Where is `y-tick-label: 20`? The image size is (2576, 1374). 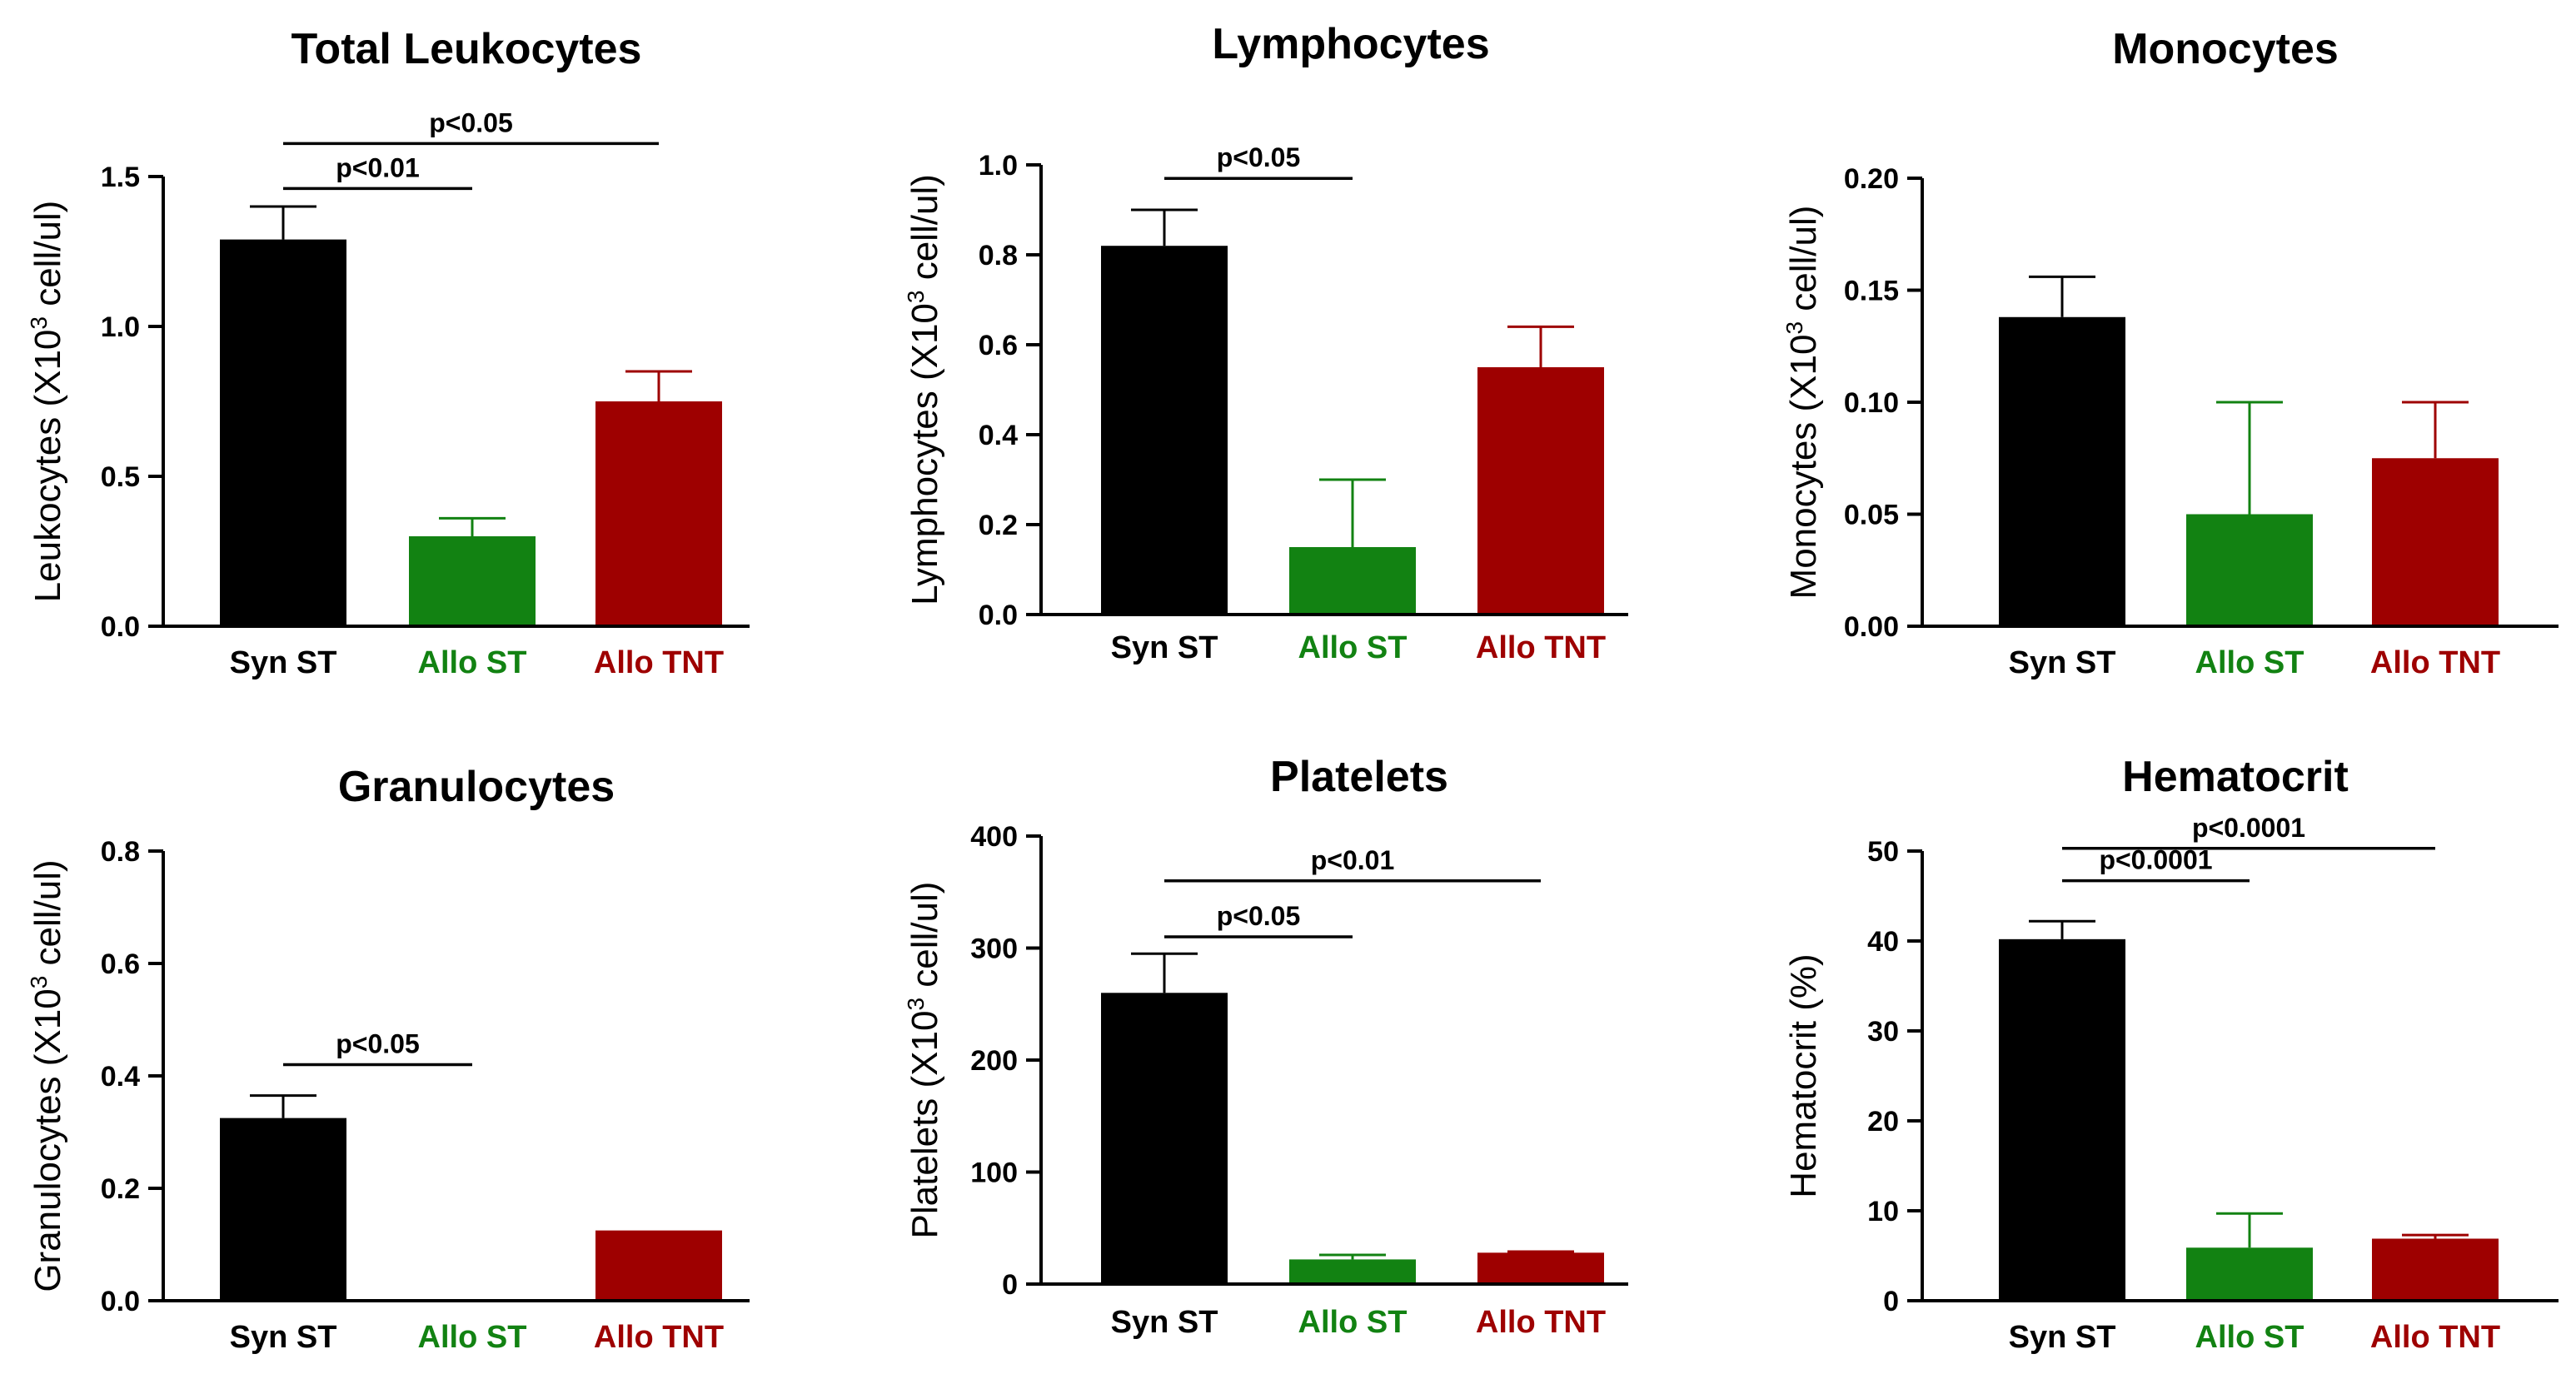
y-tick-label: 20 is located at coordinates (1883, 1122).